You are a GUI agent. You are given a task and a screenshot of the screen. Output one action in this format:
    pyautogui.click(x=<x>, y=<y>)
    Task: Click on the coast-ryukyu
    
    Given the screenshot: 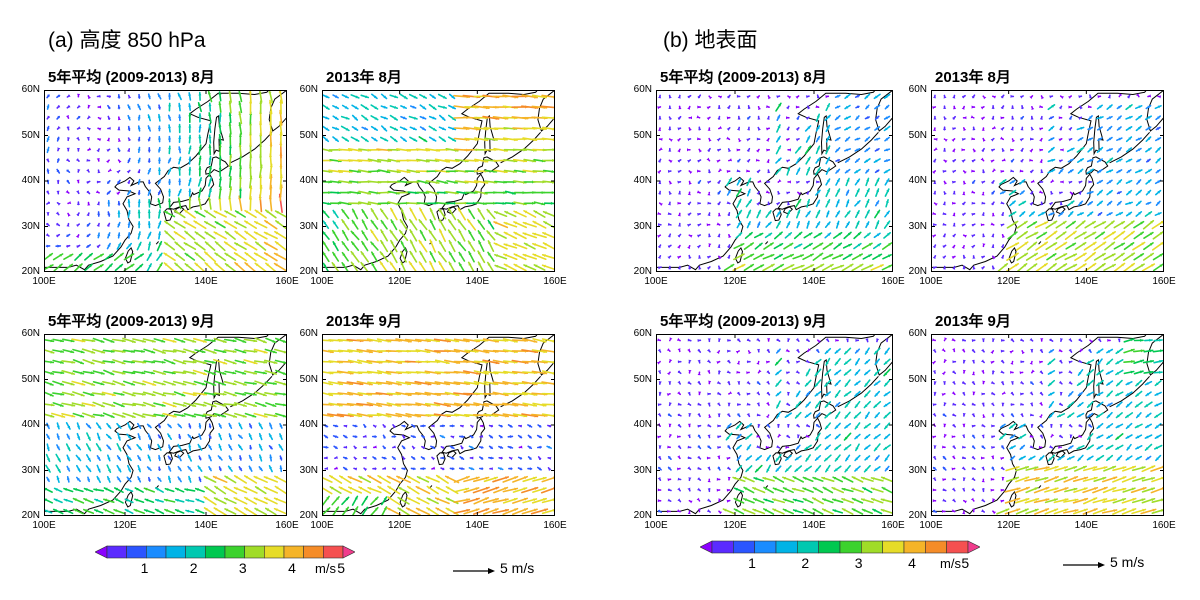 What is the action you would take?
    pyautogui.click(x=1040, y=487)
    